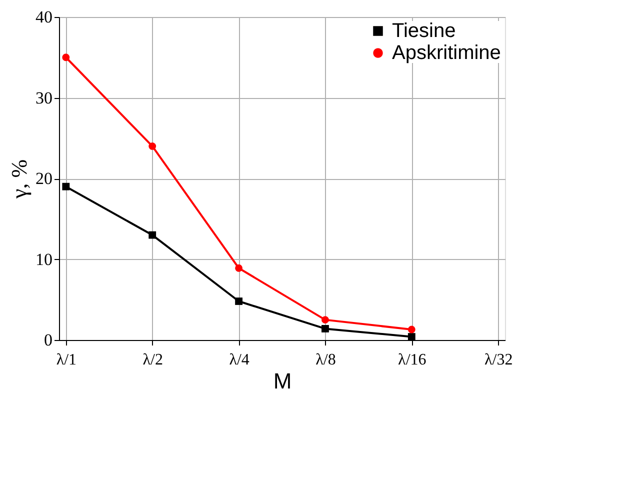 This screenshot has width=633, height=492. Describe the element at coordinates (326, 360) in the screenshot. I see `x-tick-label: λ/8` at that location.